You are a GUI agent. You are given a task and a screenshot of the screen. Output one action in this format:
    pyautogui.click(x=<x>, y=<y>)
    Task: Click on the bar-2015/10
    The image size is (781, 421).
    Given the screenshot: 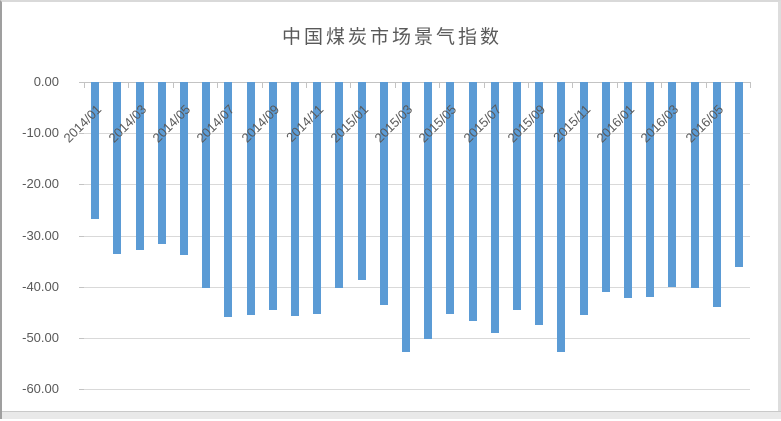 What is the action you would take?
    pyautogui.click(x=561, y=217)
    